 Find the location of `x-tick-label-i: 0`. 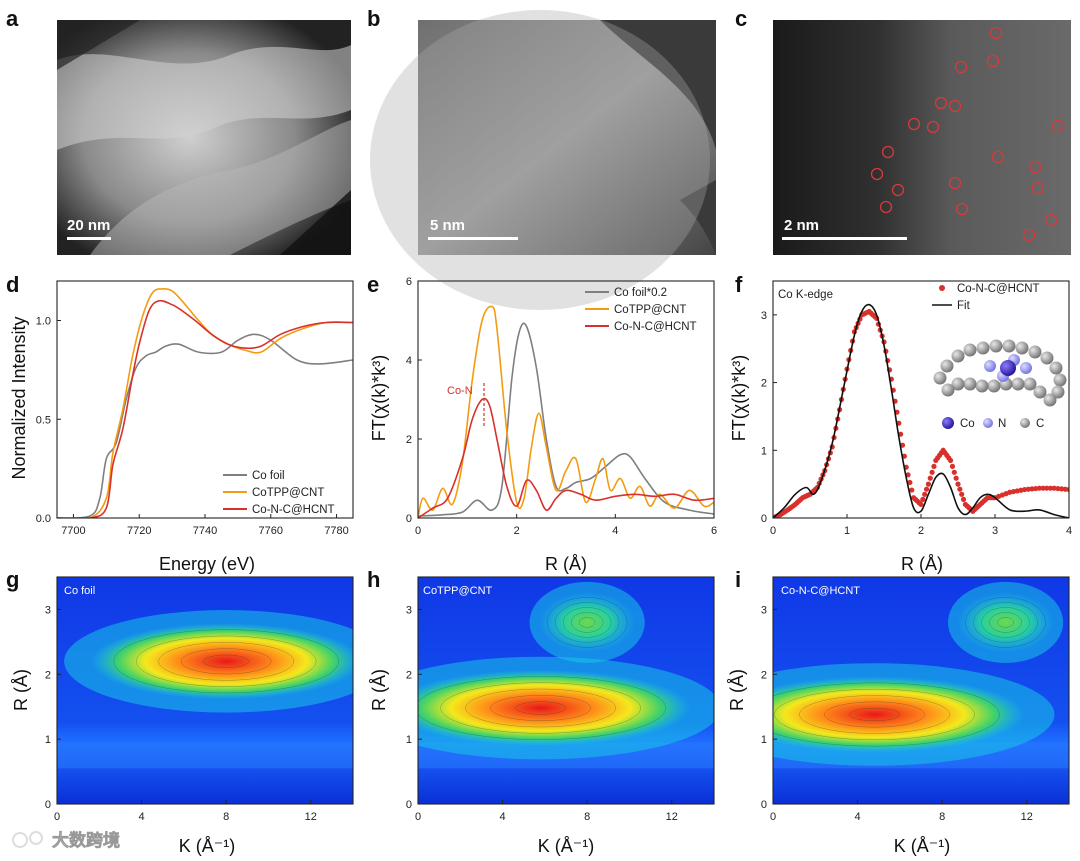

x-tick-label-i: 0 is located at coordinates (773, 817).